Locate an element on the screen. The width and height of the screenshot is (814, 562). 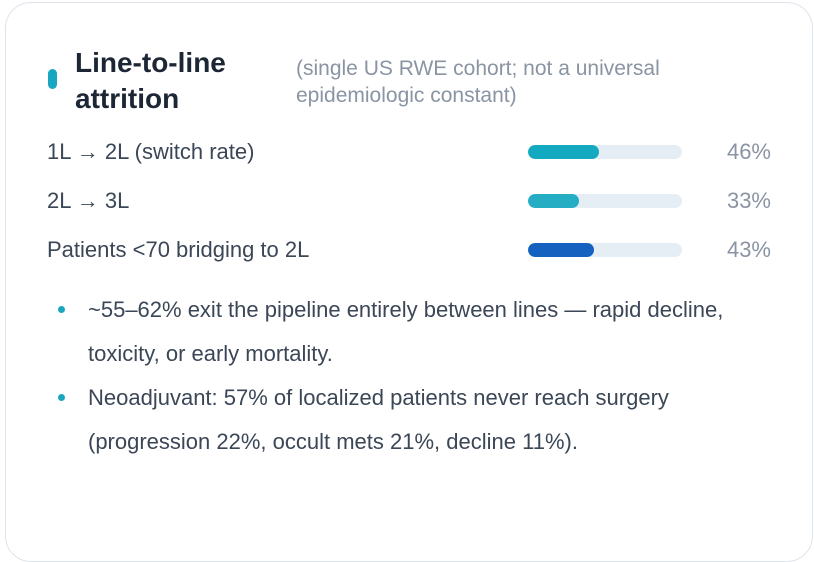
metric-row-under-70-bridging: Patients <70 bridging to 2L 43% is located at coordinates (412, 250).